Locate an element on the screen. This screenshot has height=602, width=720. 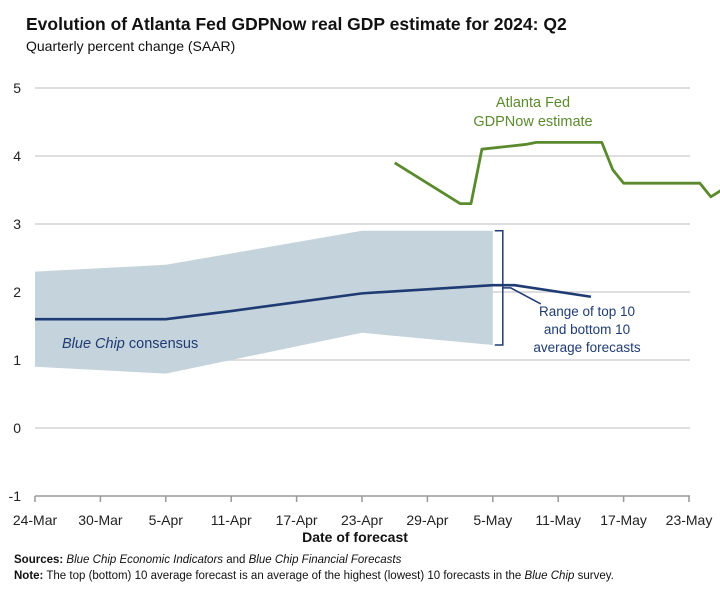
gdpnow-annotation-line1: Atlanta Fed is located at coordinates (533, 103).